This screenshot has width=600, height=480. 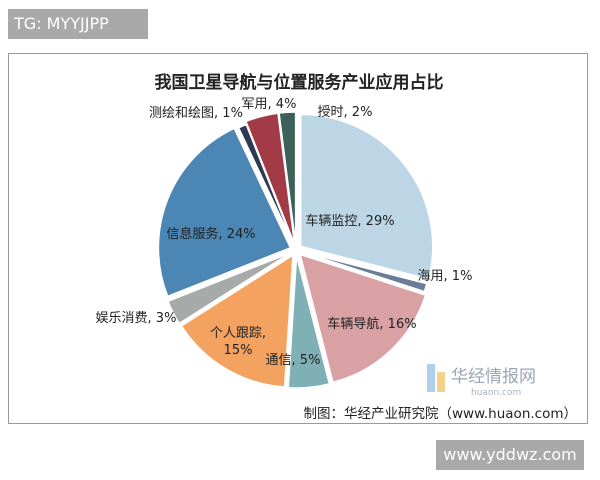 I want to click on slice-label-车辆监控: 车辆监控, 29%, so click(x=349, y=221).